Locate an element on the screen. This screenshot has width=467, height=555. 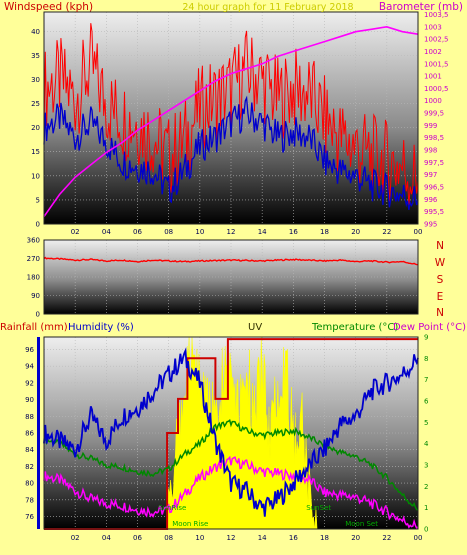
direction-y-tick-label: 270 is located at coordinates (33, 259).